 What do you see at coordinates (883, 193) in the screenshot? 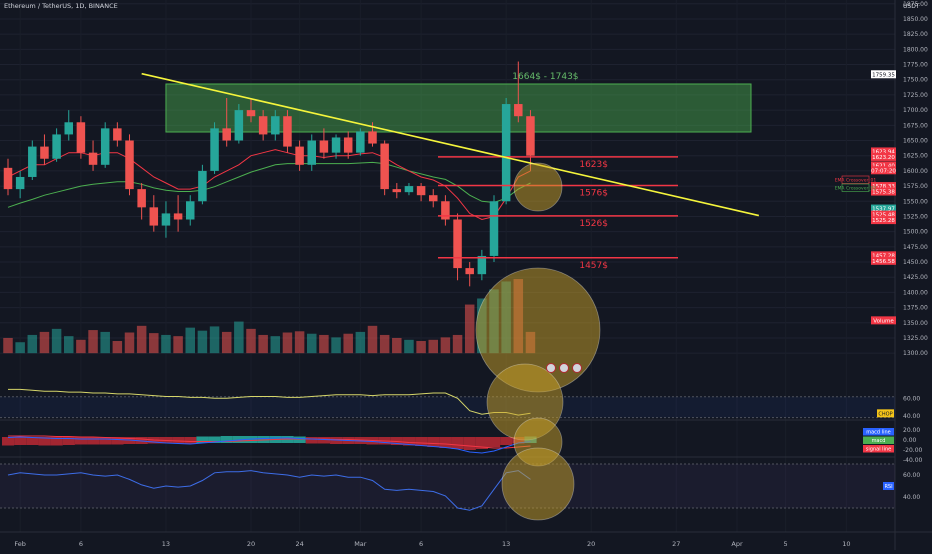
I see `price-badge-label: 1575.38` at bounding box center [883, 193].